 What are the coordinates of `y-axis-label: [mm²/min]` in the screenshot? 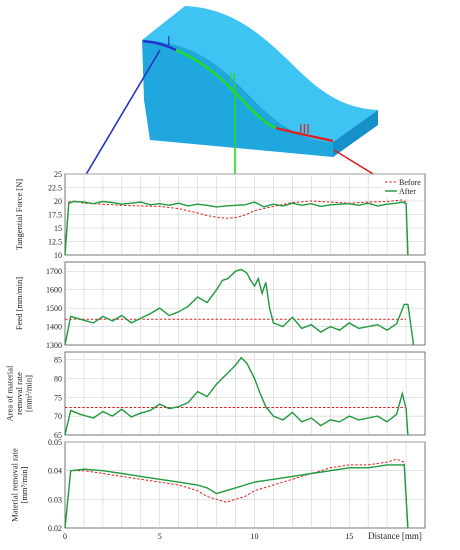 It's located at (29, 393).